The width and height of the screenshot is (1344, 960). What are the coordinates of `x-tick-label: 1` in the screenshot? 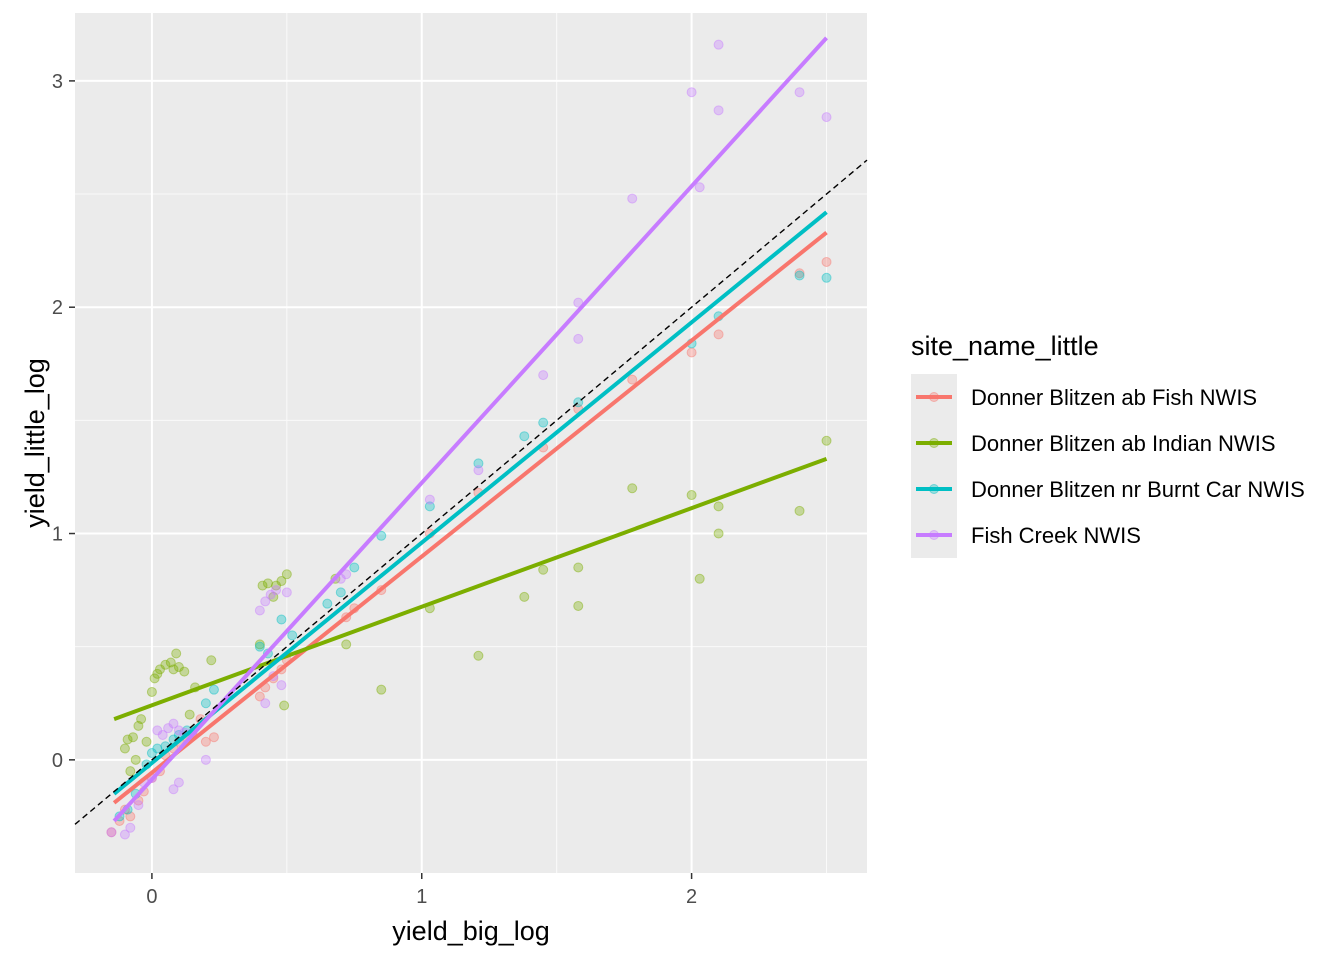 It's located at (421, 897).